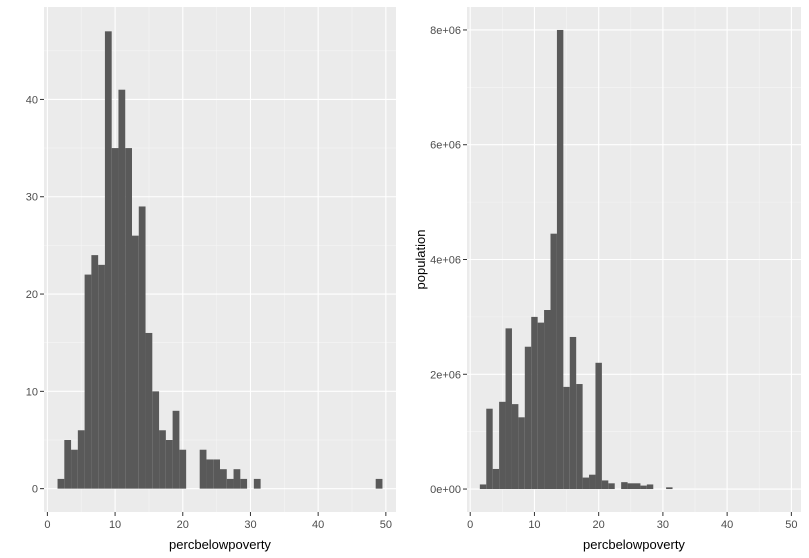  Describe the element at coordinates (32, 295) in the screenshot. I see `y-tick-label: 20` at that location.